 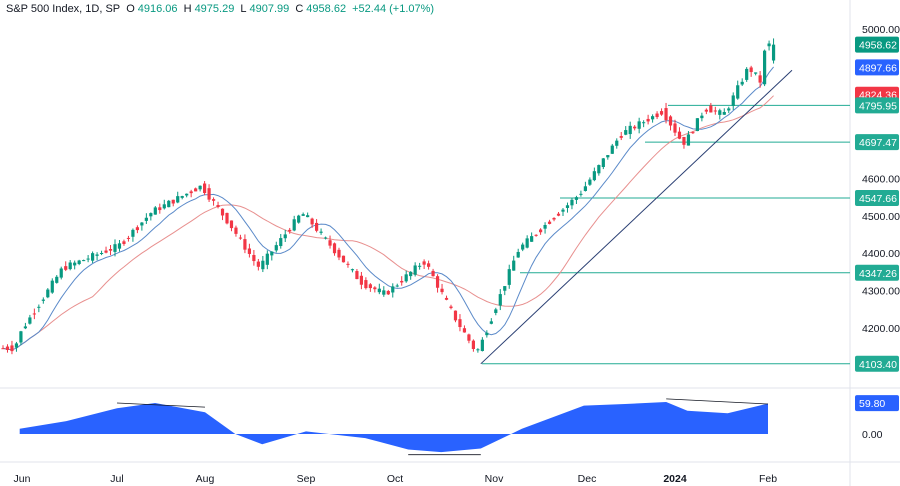 What do you see at coordinates (877, 67) in the screenshot?
I see `price-tag-1-bg` at bounding box center [877, 67].